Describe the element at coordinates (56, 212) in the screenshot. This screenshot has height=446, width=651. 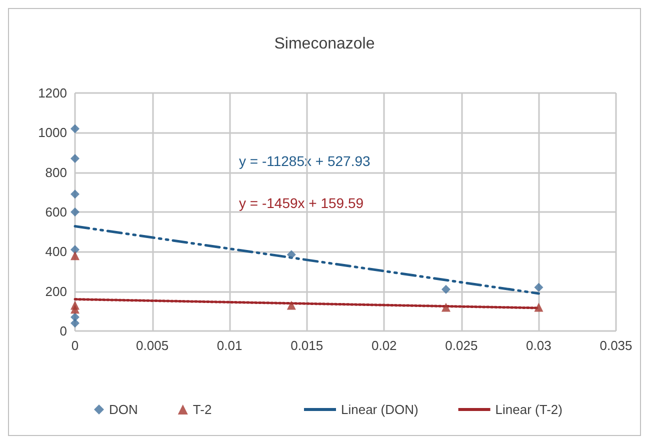
I see `y-tick-label: 600` at that location.